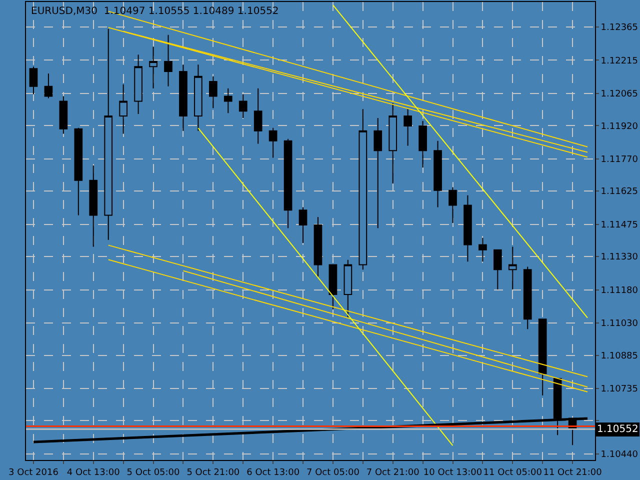 The image size is (640, 480). Describe the element at coordinates (572, 473) in the screenshot. I see `x-tick-label: 11 Oct 21:00` at that location.